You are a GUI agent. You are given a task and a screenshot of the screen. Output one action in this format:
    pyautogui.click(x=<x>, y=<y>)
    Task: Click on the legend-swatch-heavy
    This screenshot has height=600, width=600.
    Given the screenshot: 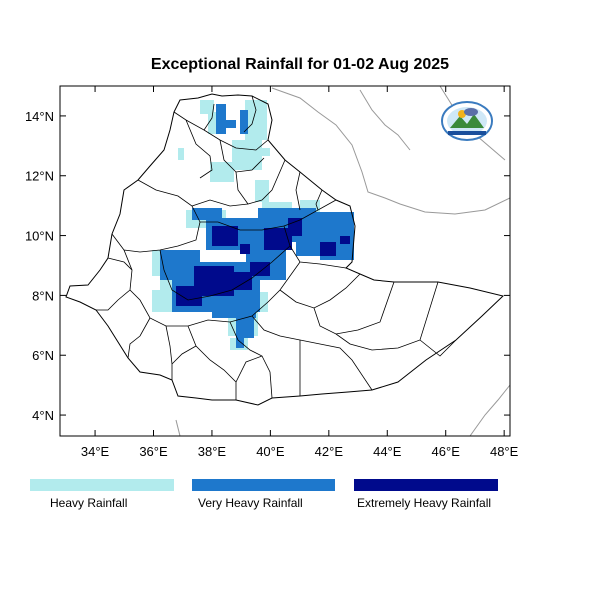 What is the action you would take?
    pyautogui.click(x=102, y=485)
    